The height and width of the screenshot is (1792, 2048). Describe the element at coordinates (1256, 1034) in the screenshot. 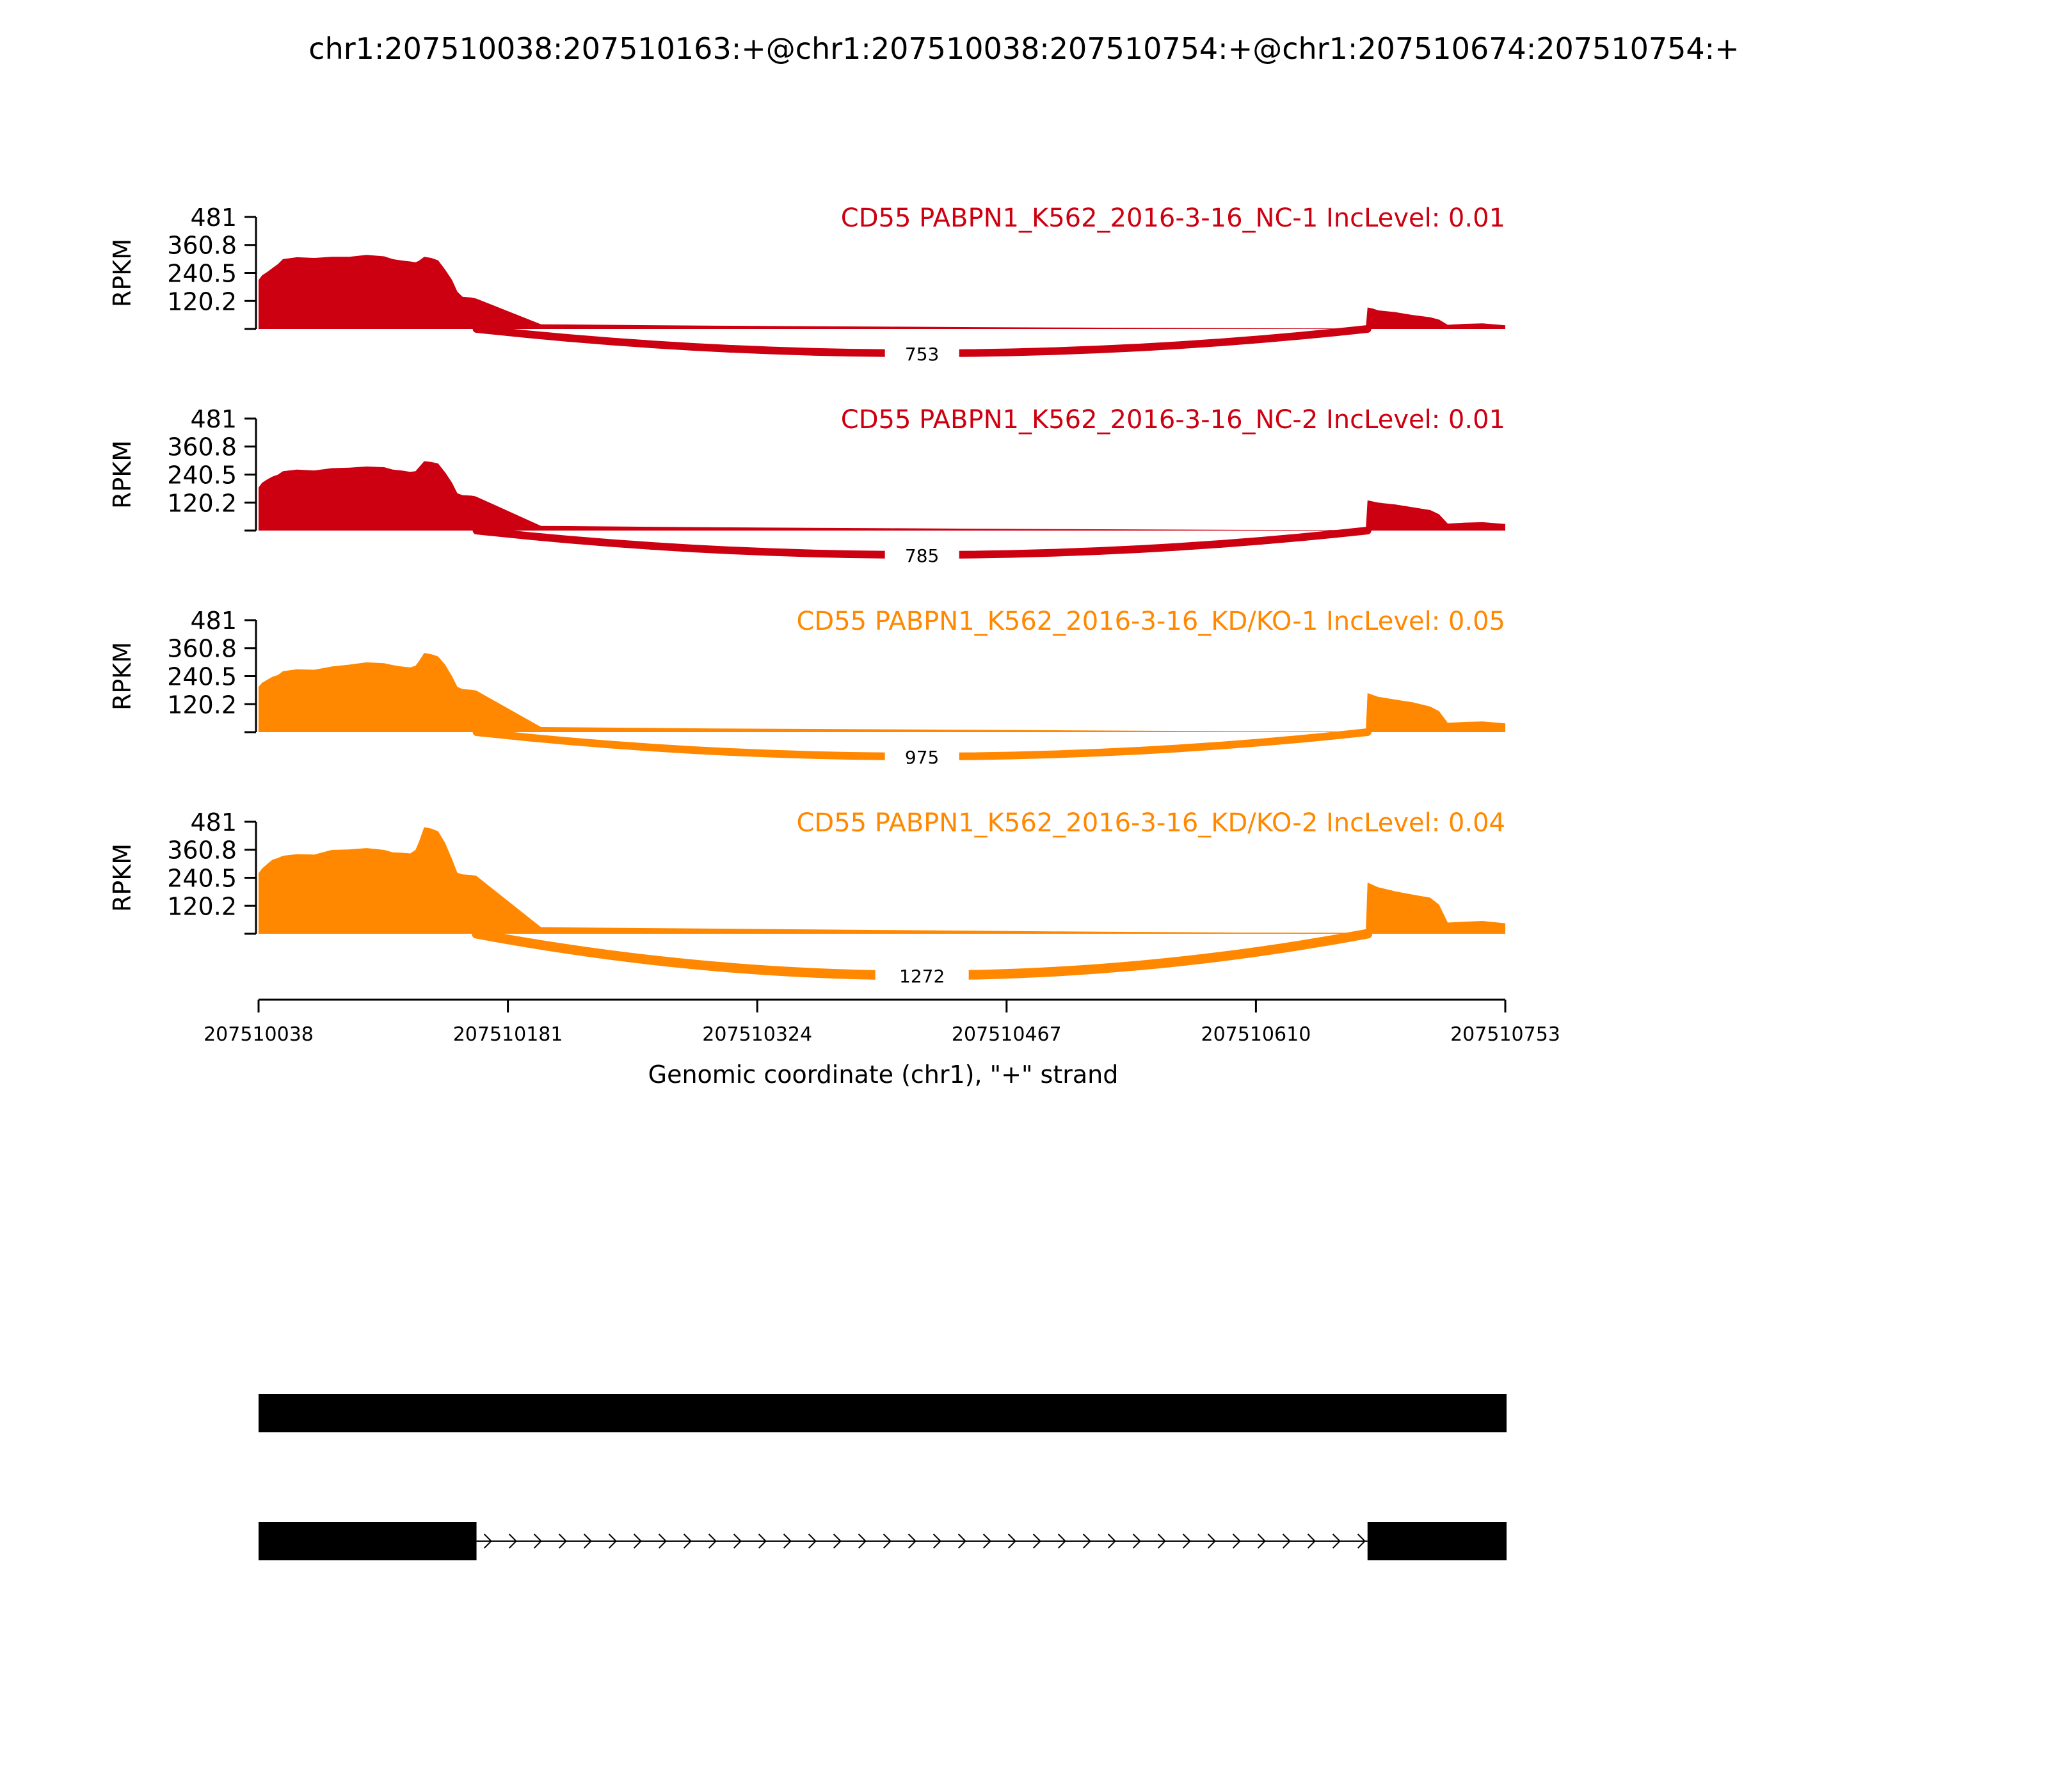

I see `x-tick-label: 207510610` at that location.